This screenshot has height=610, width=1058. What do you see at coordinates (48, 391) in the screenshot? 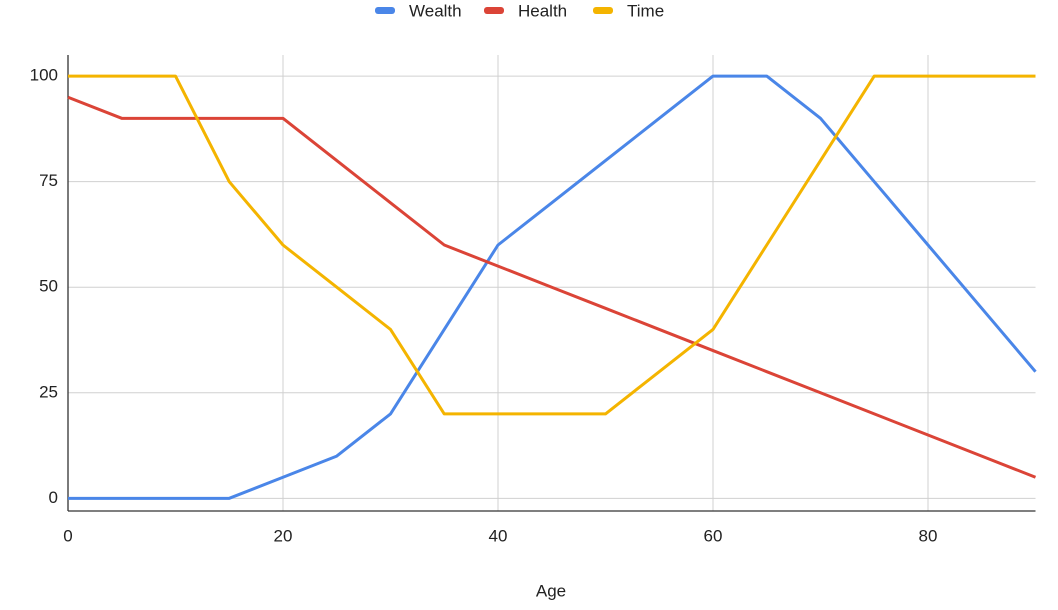
I see `y-tick-label: 25` at bounding box center [48, 391].